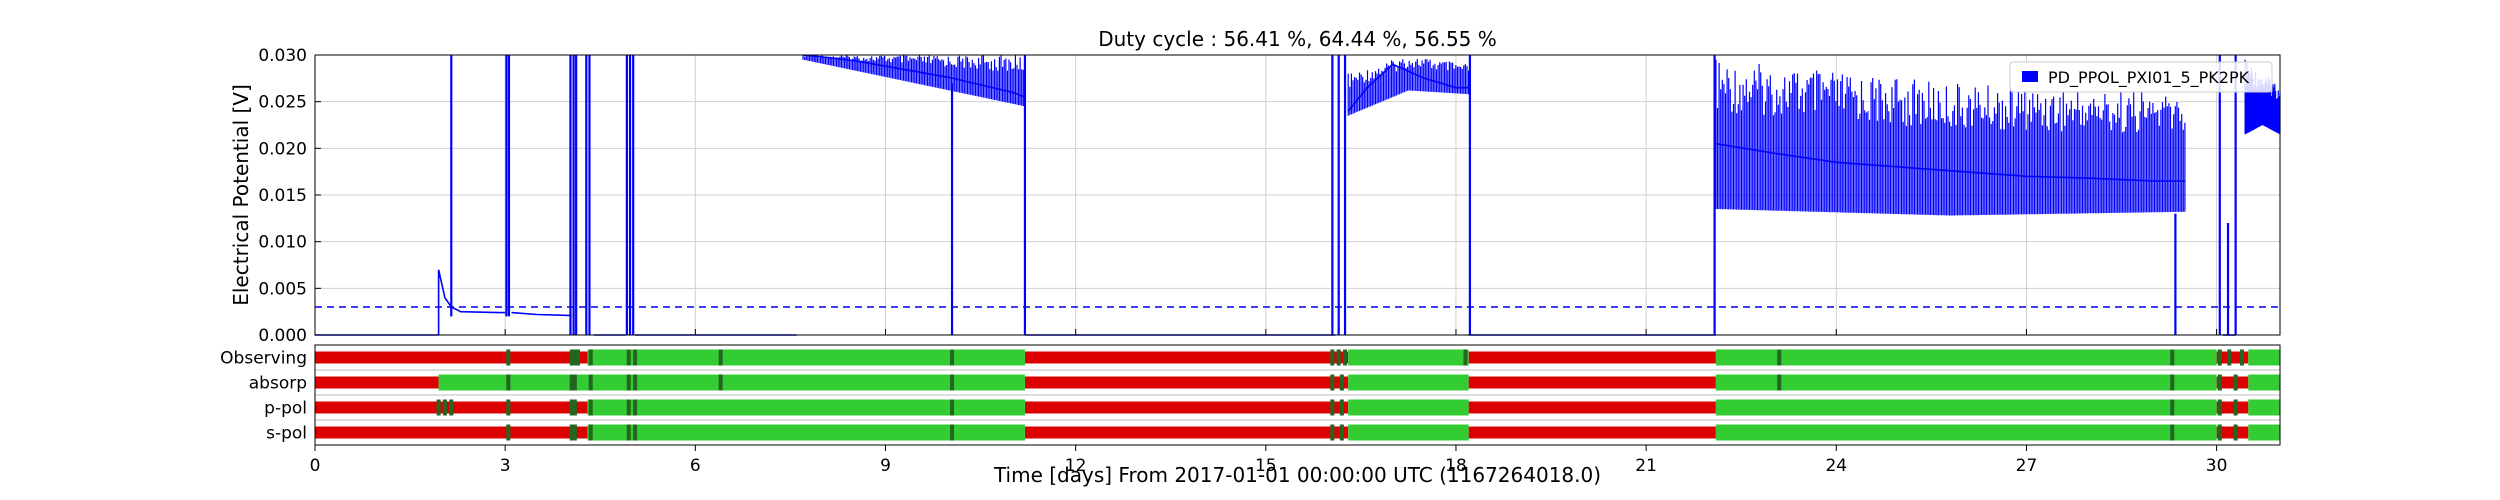  Describe the element at coordinates (263, 359) in the screenshot. I see `state-row-label: Observing` at that location.